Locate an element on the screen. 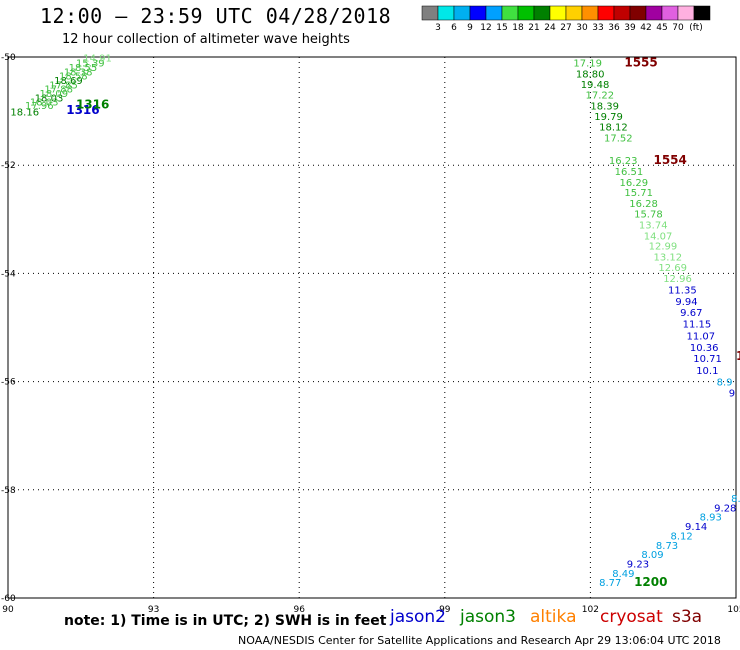 This screenshot has height=650, width=740. colorbar-tick: 36 is located at coordinates (614, 28).